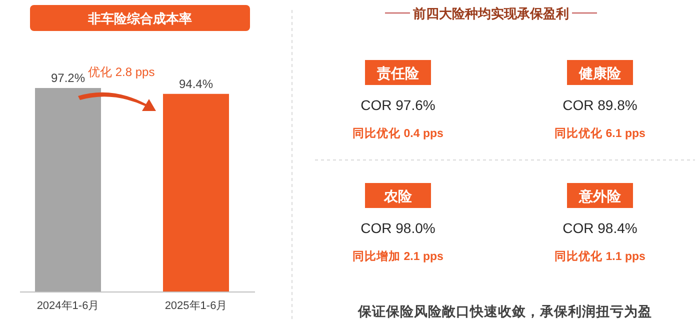  What do you see at coordinates (121, 72) in the screenshot?
I see `text: 优化 2.8 pps` at bounding box center [121, 72].